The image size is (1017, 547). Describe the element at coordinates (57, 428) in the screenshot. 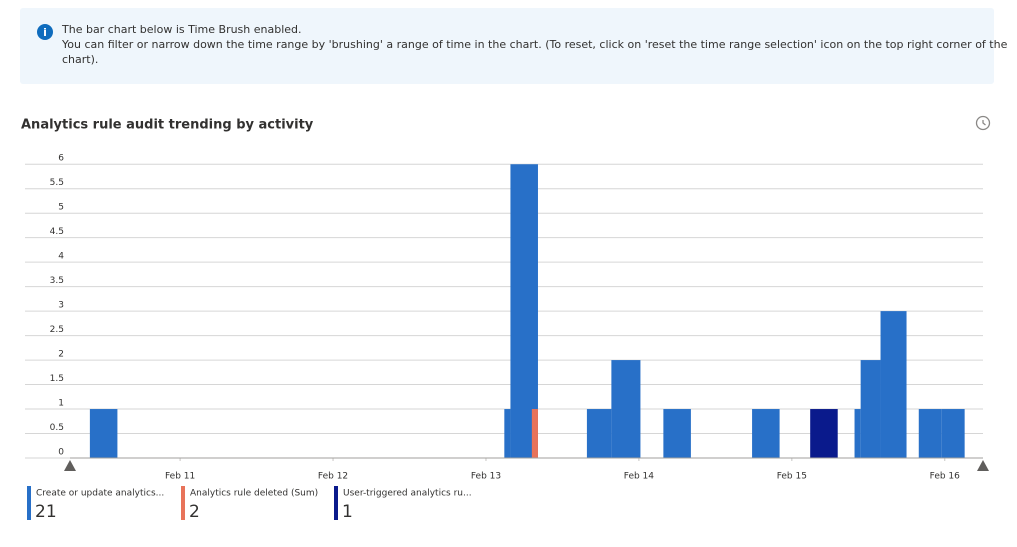

I see `y-tick-label: 0.5` at that location.